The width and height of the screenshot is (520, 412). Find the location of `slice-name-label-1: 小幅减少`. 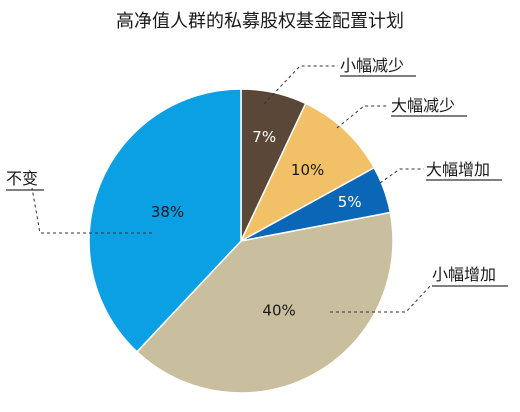

slice-name-label-1: 小幅减少 is located at coordinates (372, 65).